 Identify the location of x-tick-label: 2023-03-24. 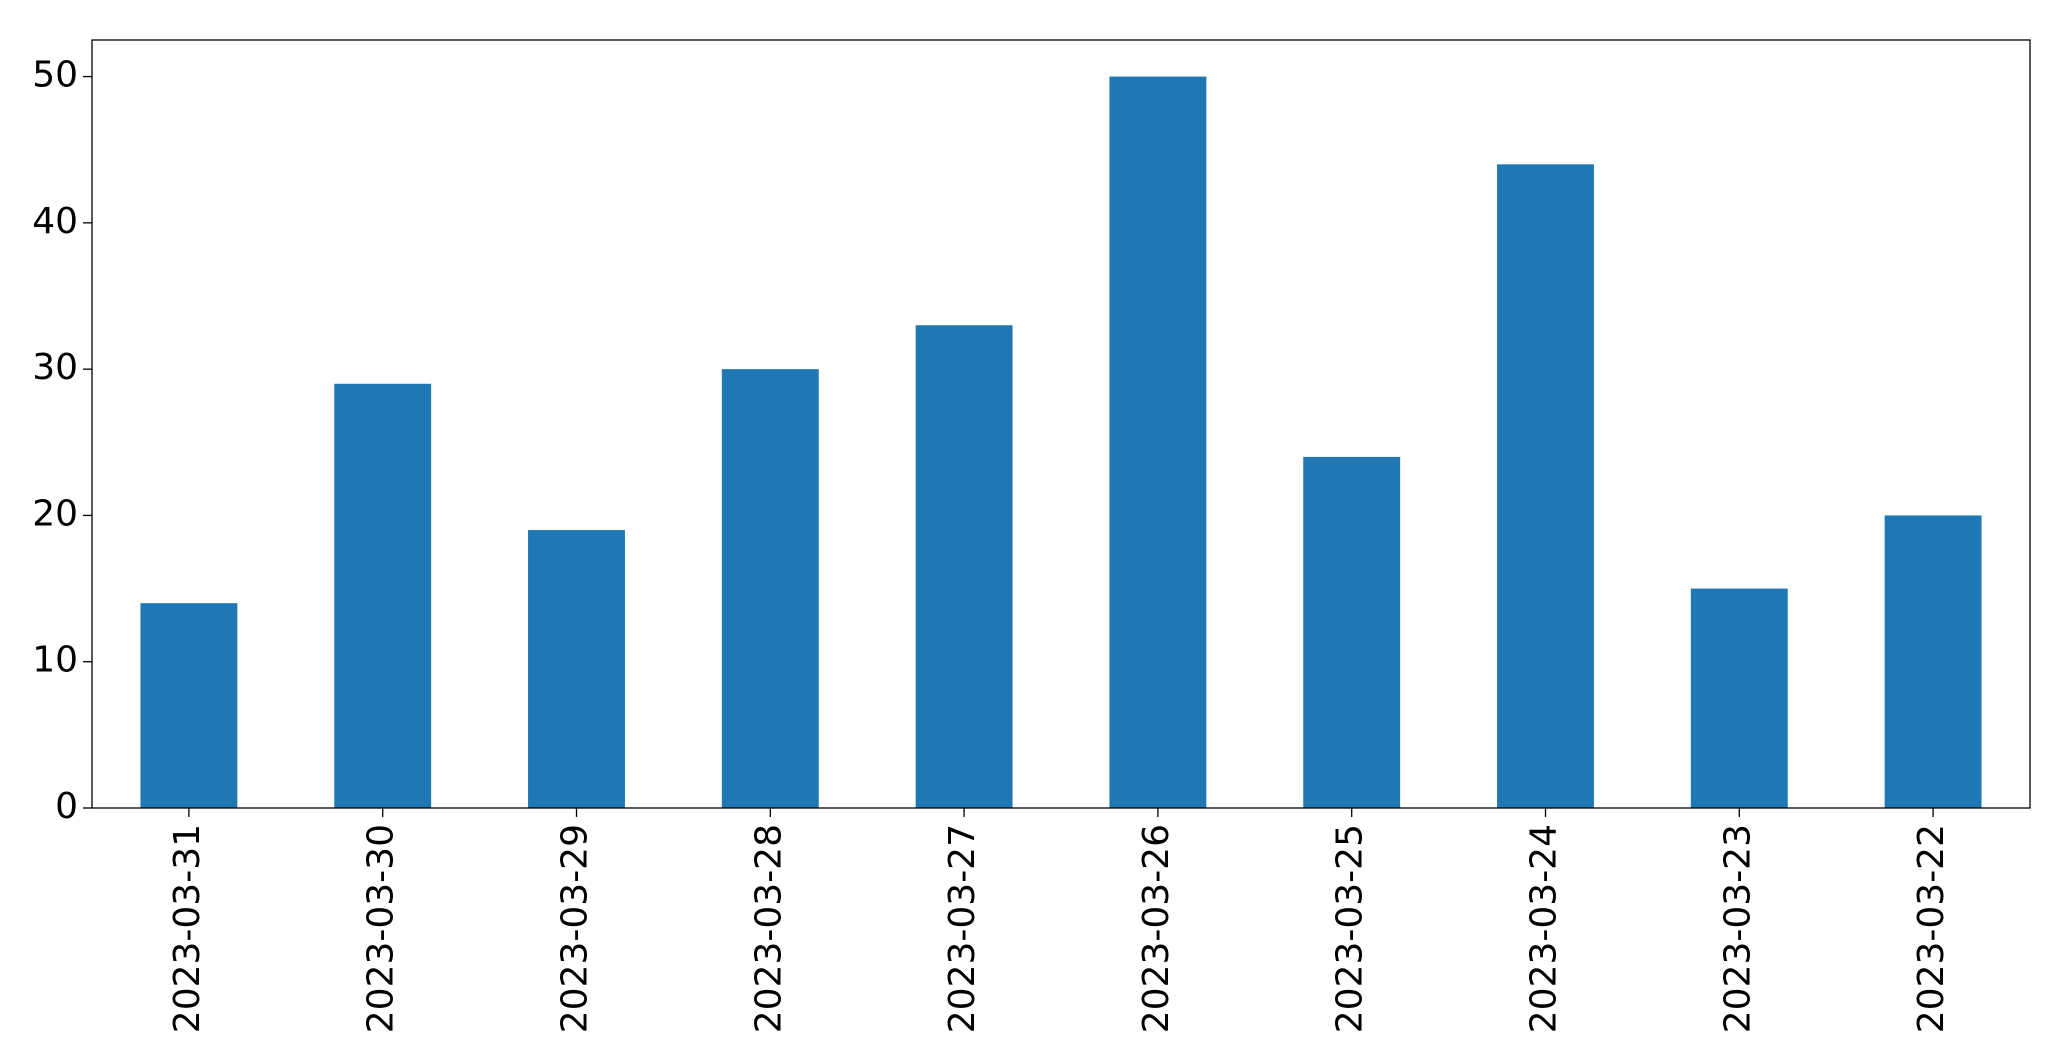
(1544, 928).